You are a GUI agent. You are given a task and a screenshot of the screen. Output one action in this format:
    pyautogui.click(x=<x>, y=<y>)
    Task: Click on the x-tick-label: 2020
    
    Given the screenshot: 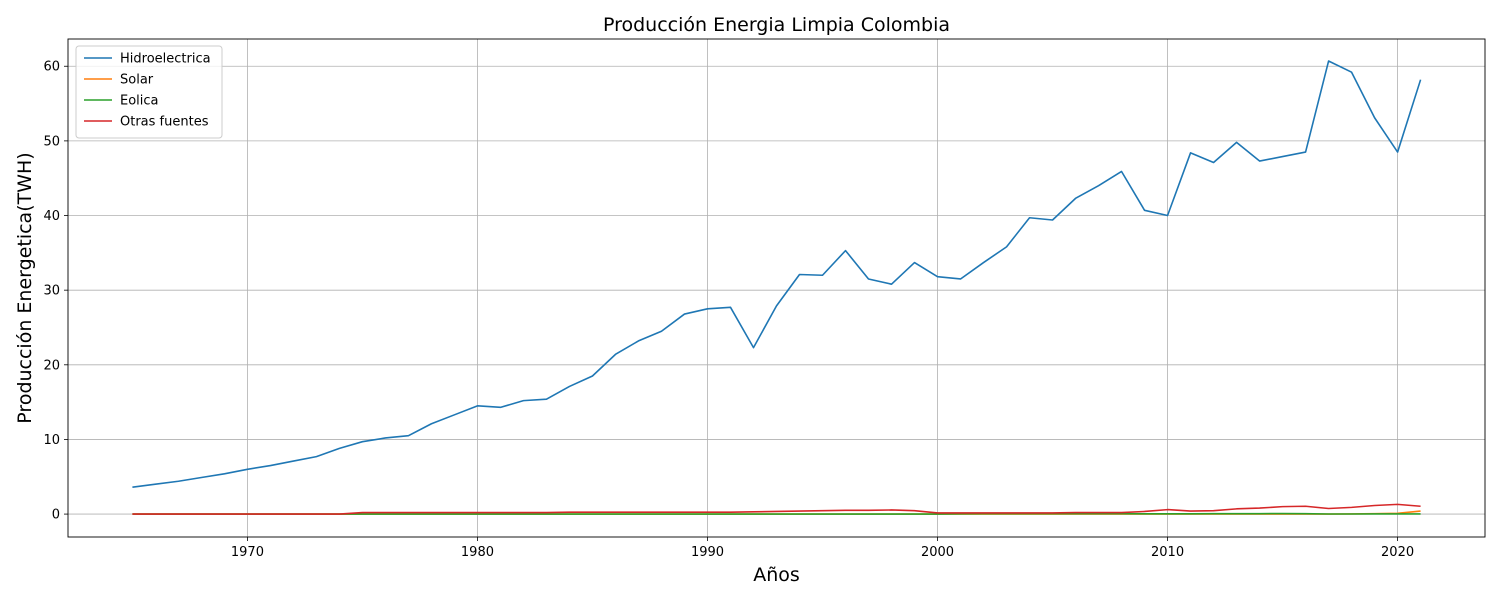 What is the action you would take?
    pyautogui.click(x=1397, y=552)
    